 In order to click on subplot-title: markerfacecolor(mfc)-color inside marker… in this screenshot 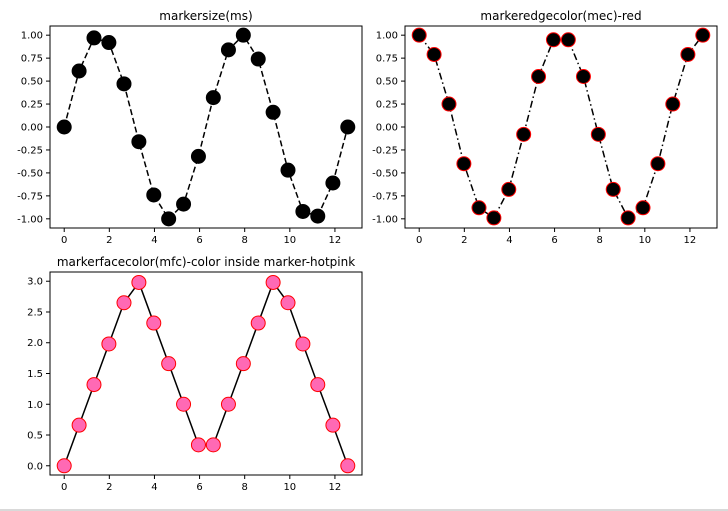, I will do `click(206, 262)`.